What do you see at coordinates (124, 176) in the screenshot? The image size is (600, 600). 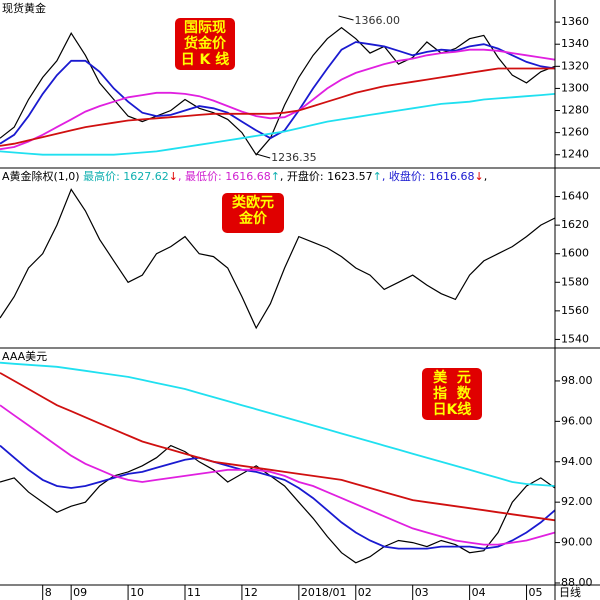 I see `header-item: 最高价: 1627.62` at bounding box center [124, 176].